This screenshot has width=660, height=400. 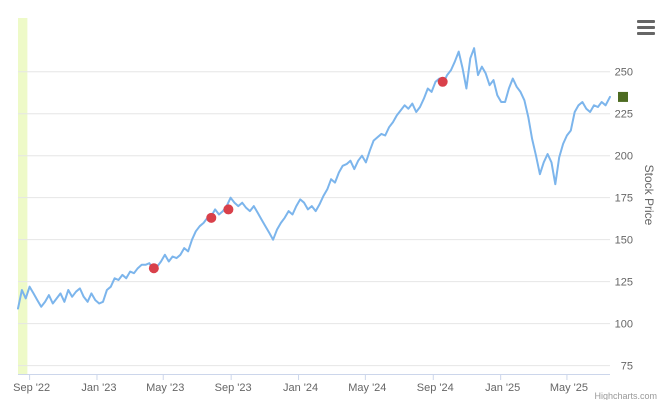 I want to click on y-tick-label: 250, so click(x=624, y=73).